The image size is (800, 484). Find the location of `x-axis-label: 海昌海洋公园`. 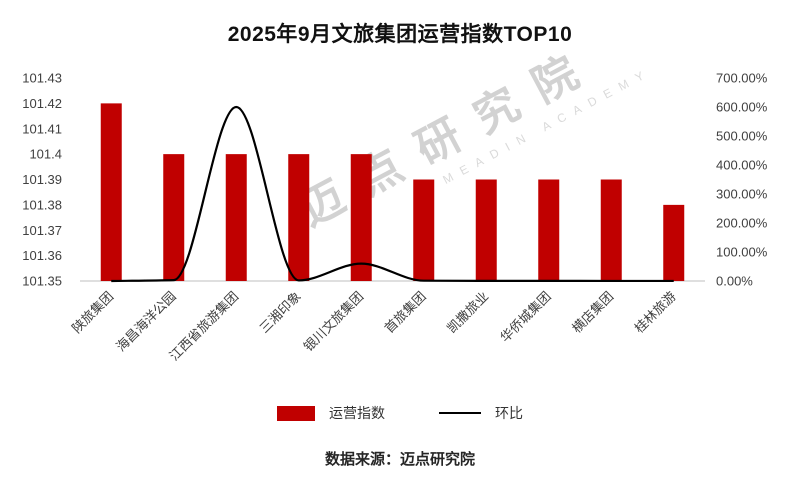

x-axis-label: 海昌海洋公园 is located at coordinates (146, 322).